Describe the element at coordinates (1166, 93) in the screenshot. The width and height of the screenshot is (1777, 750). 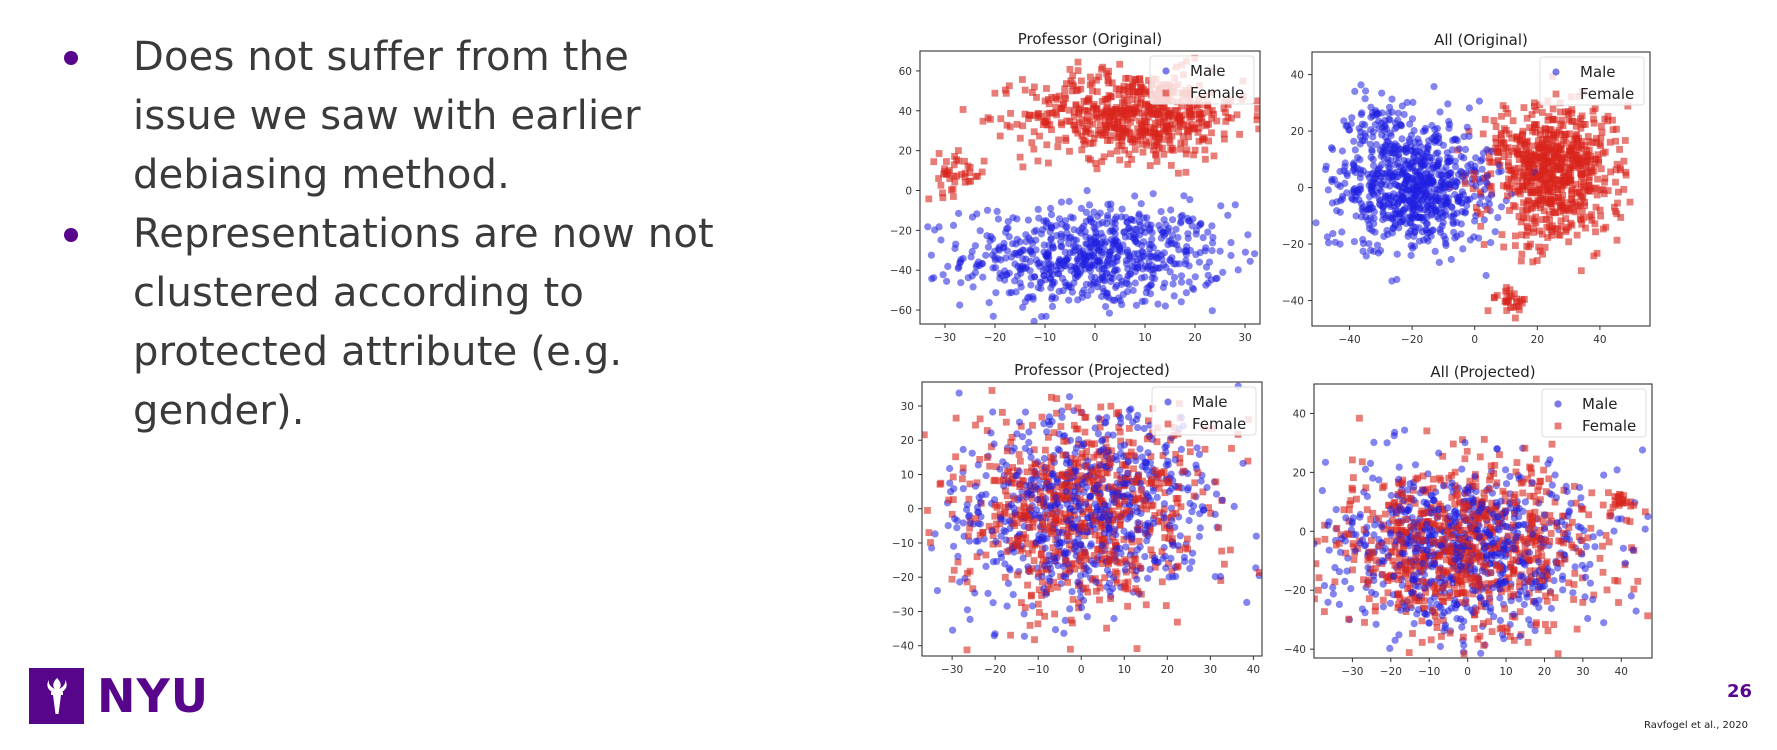
I see `legend-female-marker` at that location.